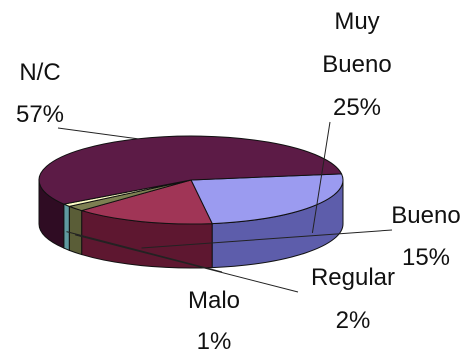  What do you see at coordinates (75, 230) in the screenshot?
I see `side-regular` at bounding box center [75, 230].